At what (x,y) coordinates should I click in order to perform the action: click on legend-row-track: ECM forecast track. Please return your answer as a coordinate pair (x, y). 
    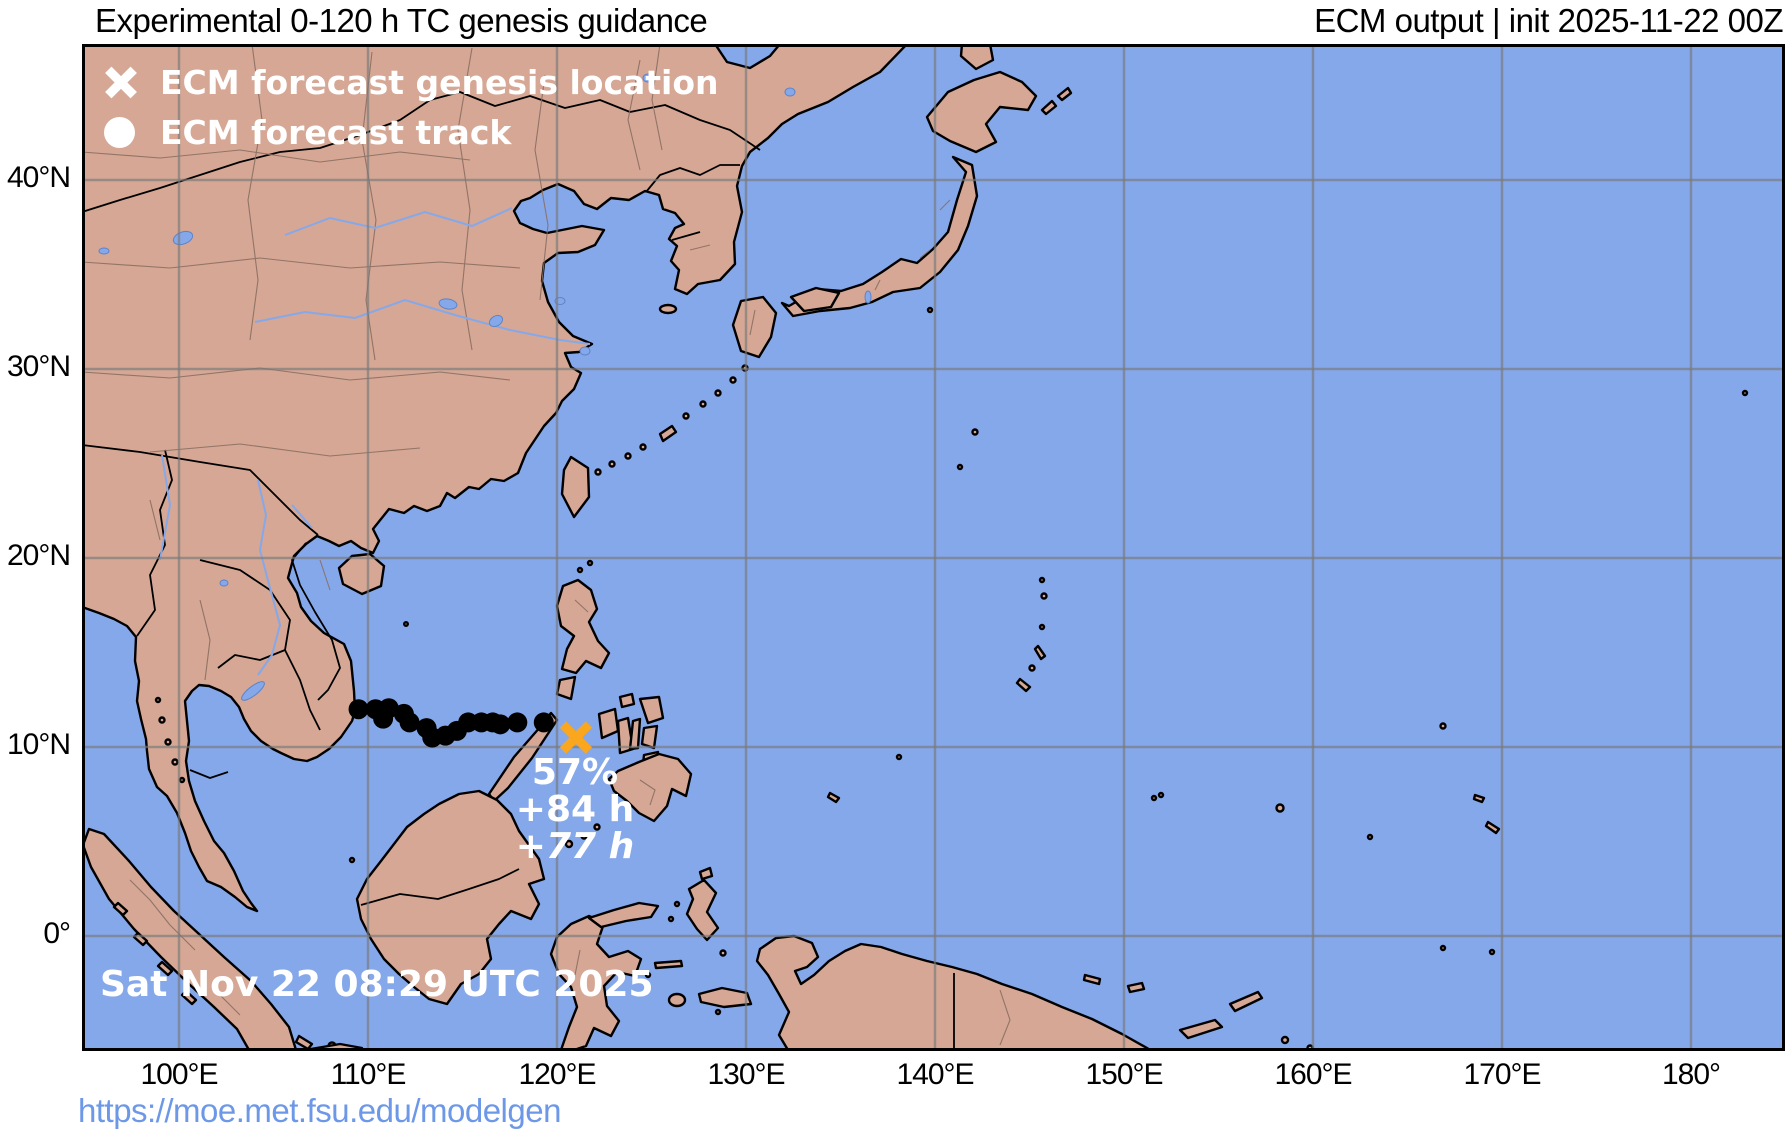
    Looking at the image, I should click on (306, 132).